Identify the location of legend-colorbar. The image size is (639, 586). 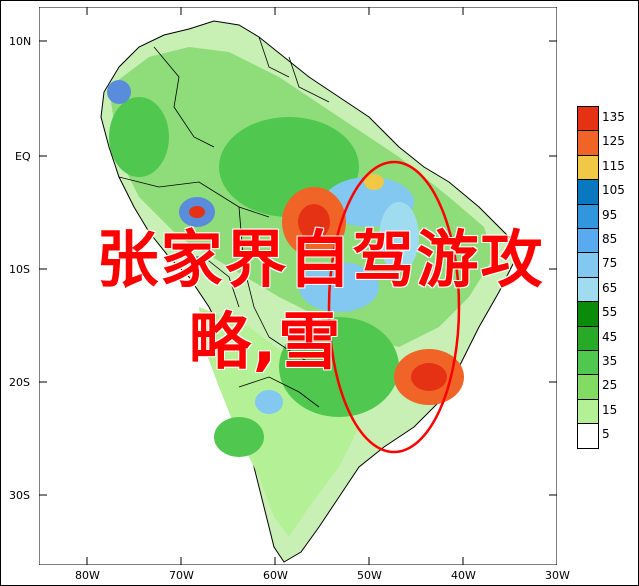
(588, 278).